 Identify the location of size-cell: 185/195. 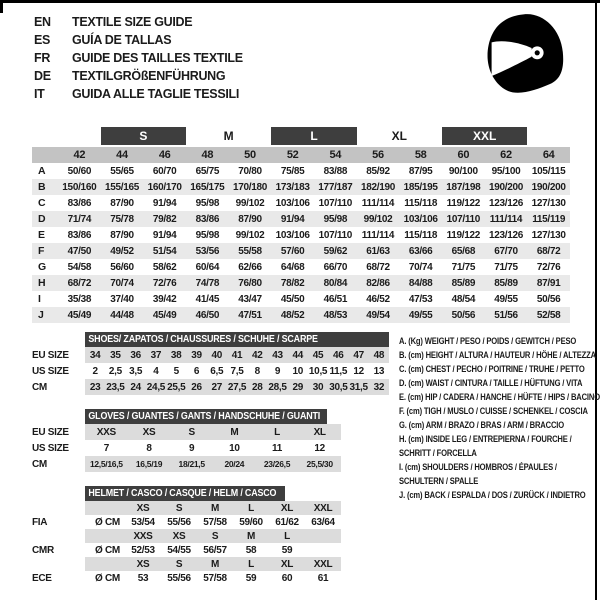
(420, 187).